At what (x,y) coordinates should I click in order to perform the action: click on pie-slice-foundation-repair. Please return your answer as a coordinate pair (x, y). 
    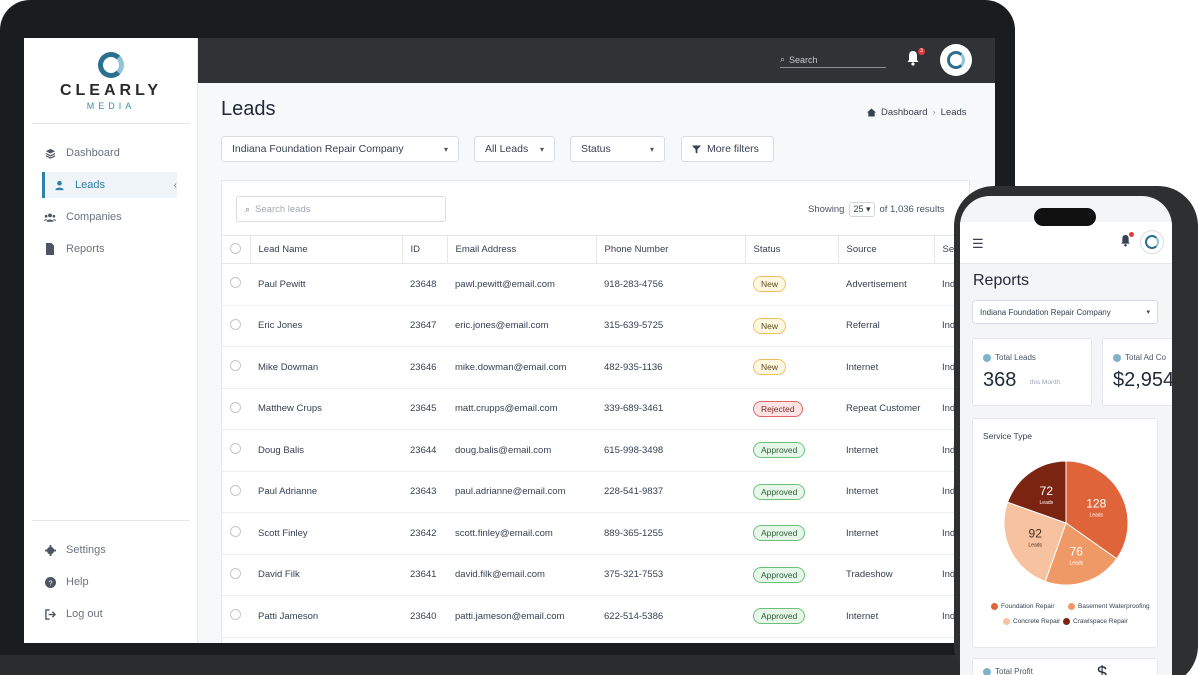
    Looking at the image, I should click on (1097, 510).